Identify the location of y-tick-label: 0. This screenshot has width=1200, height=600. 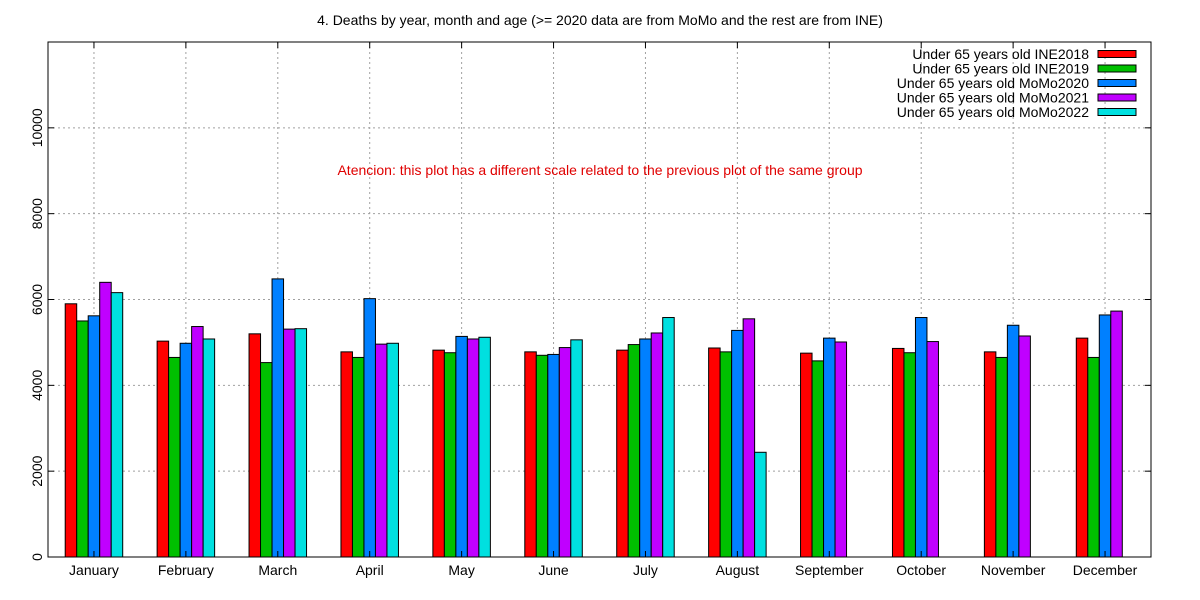
(37, 557).